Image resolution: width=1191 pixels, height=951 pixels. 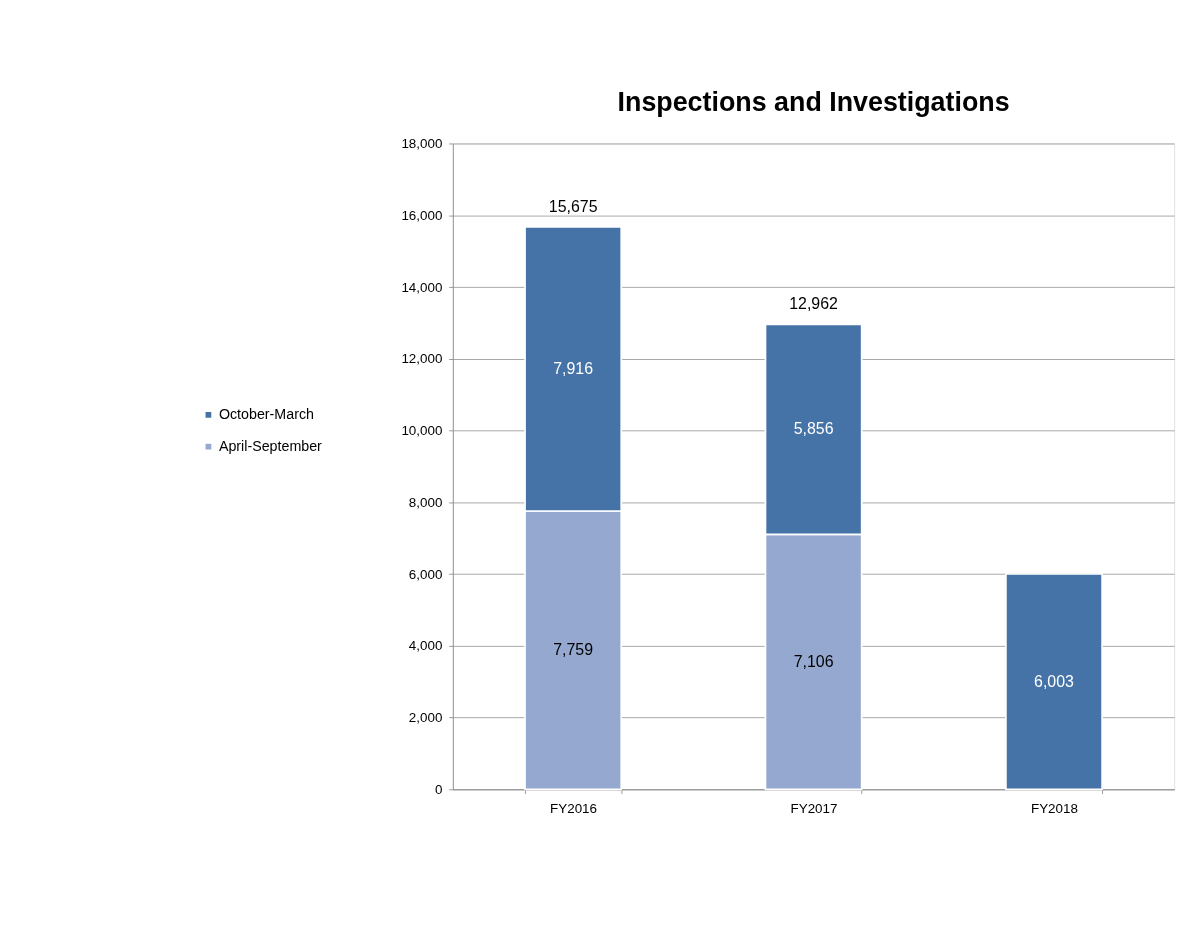 I want to click on y-tick-label: 4,000, so click(x=425, y=646).